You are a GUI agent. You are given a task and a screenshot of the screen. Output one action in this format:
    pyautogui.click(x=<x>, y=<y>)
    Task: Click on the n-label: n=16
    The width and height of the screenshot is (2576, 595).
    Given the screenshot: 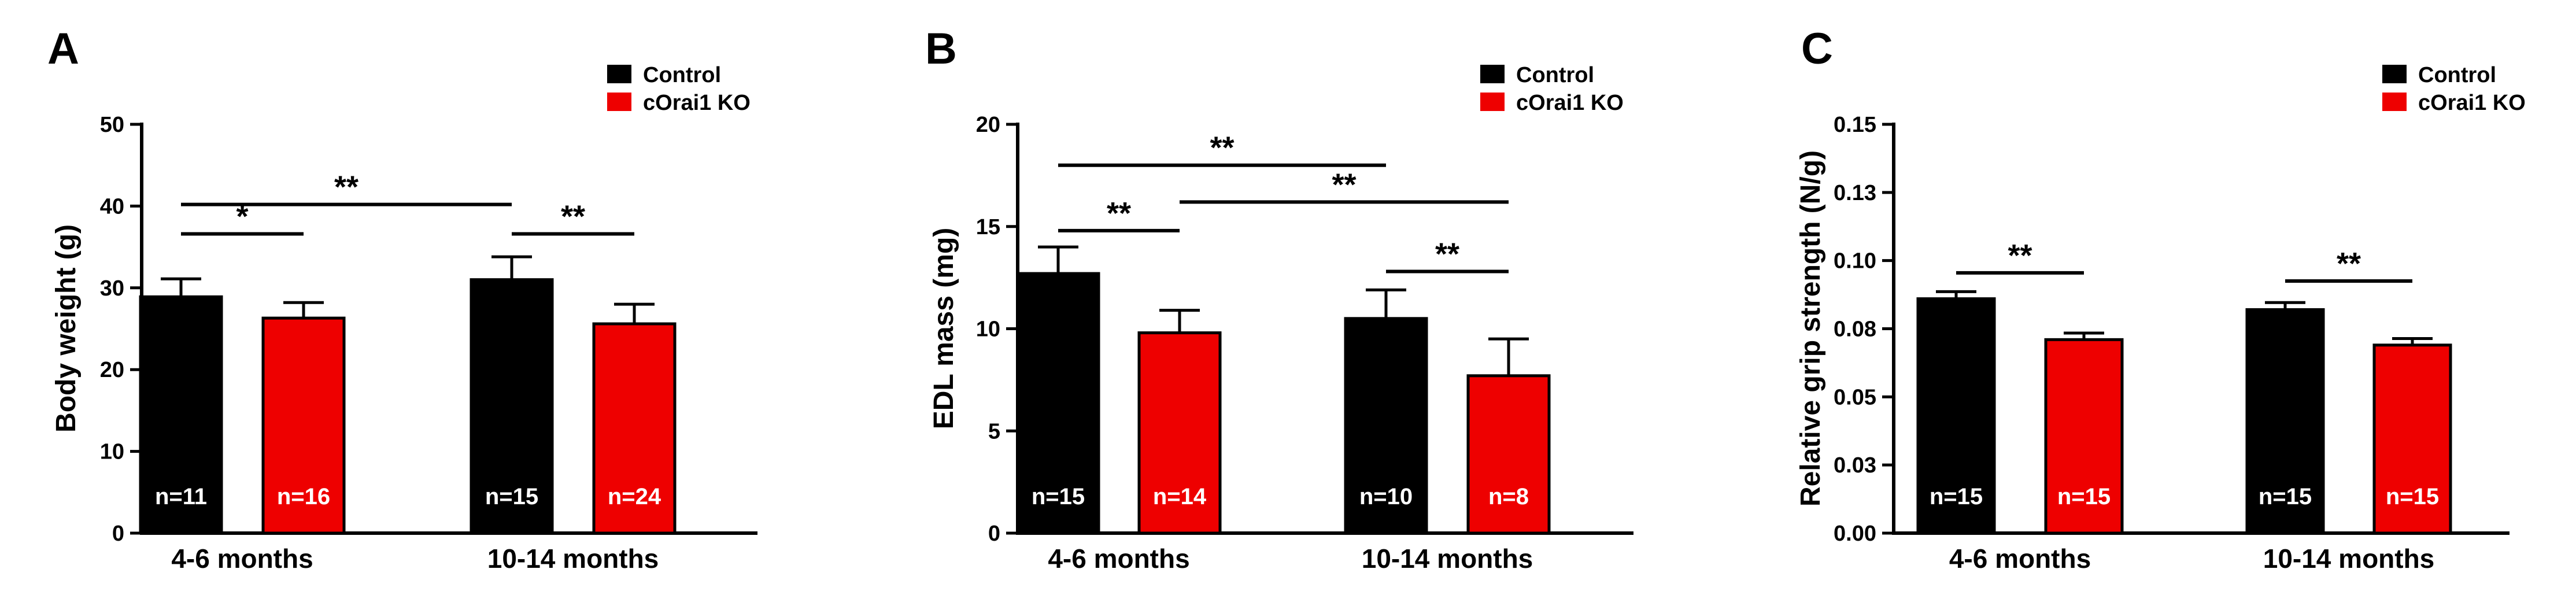 What is the action you would take?
    pyautogui.click(x=303, y=497)
    